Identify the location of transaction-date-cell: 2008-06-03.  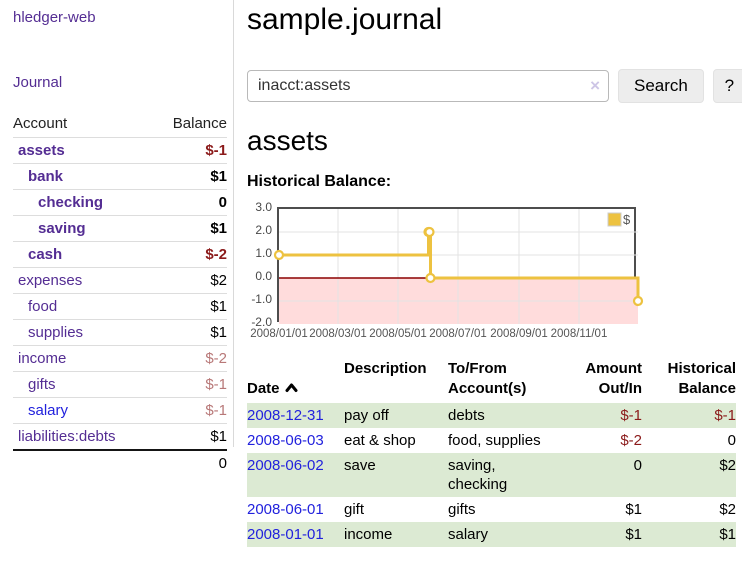
(295, 440).